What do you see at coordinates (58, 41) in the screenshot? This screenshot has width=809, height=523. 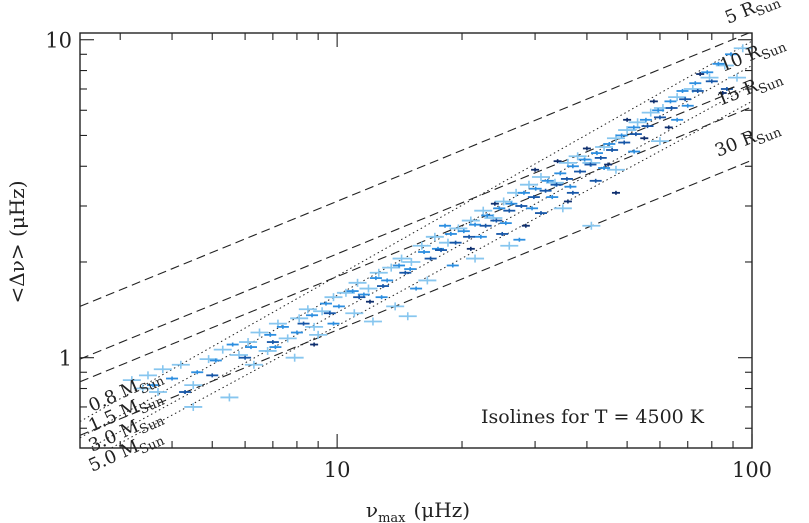 I see `y-tick-label: 10` at bounding box center [58, 41].